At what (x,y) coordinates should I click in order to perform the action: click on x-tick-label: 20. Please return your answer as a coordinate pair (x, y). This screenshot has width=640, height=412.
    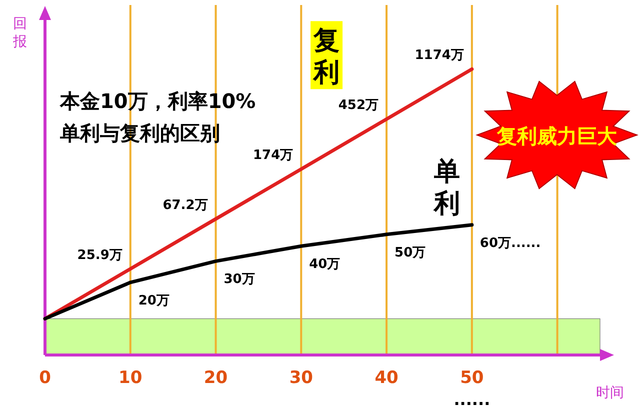
    Looking at the image, I should click on (216, 378).